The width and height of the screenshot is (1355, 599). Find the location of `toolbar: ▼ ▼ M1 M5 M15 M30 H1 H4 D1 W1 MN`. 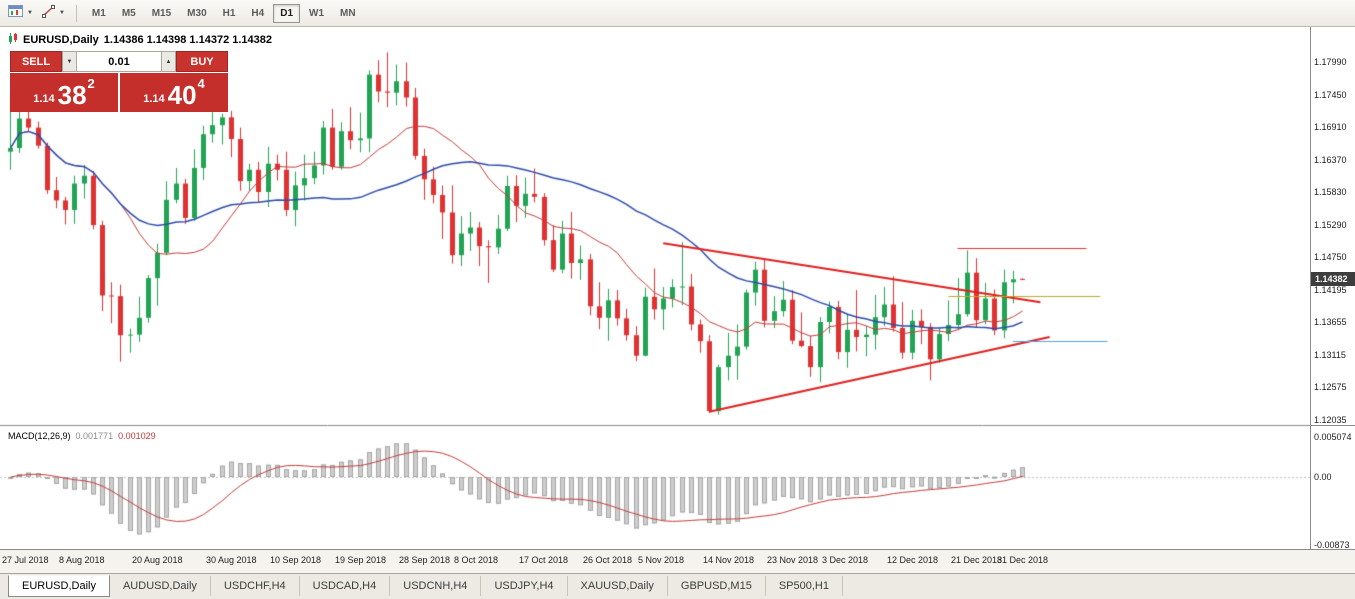

toolbar: ▼ ▼ M1 M5 M15 M30 H1 H4 D1 W1 MN is located at coordinates (677, 13).